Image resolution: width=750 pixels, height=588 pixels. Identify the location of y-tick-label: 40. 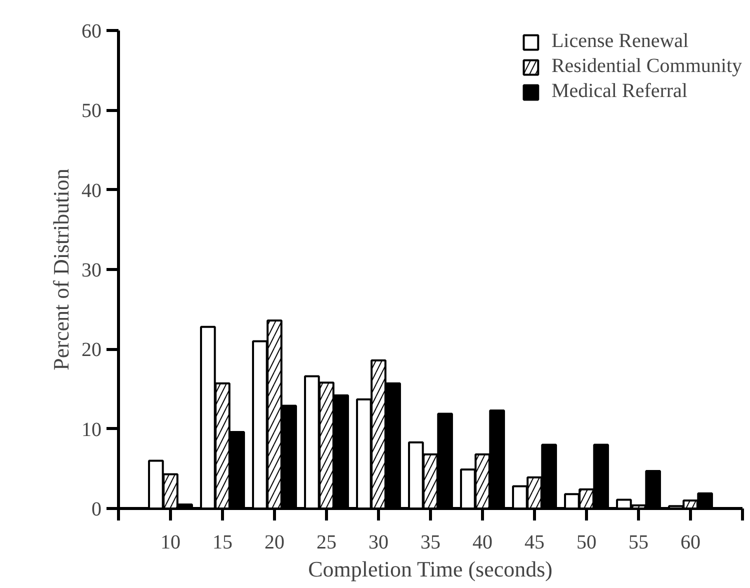
(92, 191).